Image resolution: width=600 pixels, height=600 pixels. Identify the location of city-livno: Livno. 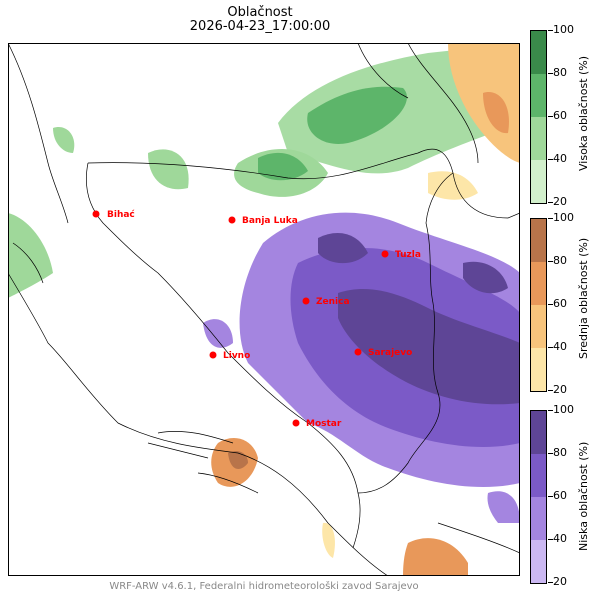
(230, 356).